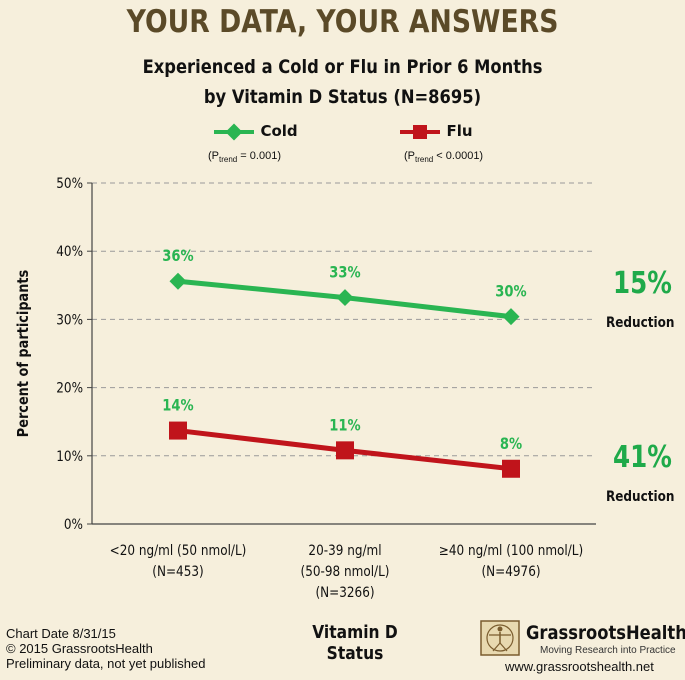 This screenshot has height=680, width=685. I want to click on preliminary-note: Preliminary data, not yet published, so click(106, 663).